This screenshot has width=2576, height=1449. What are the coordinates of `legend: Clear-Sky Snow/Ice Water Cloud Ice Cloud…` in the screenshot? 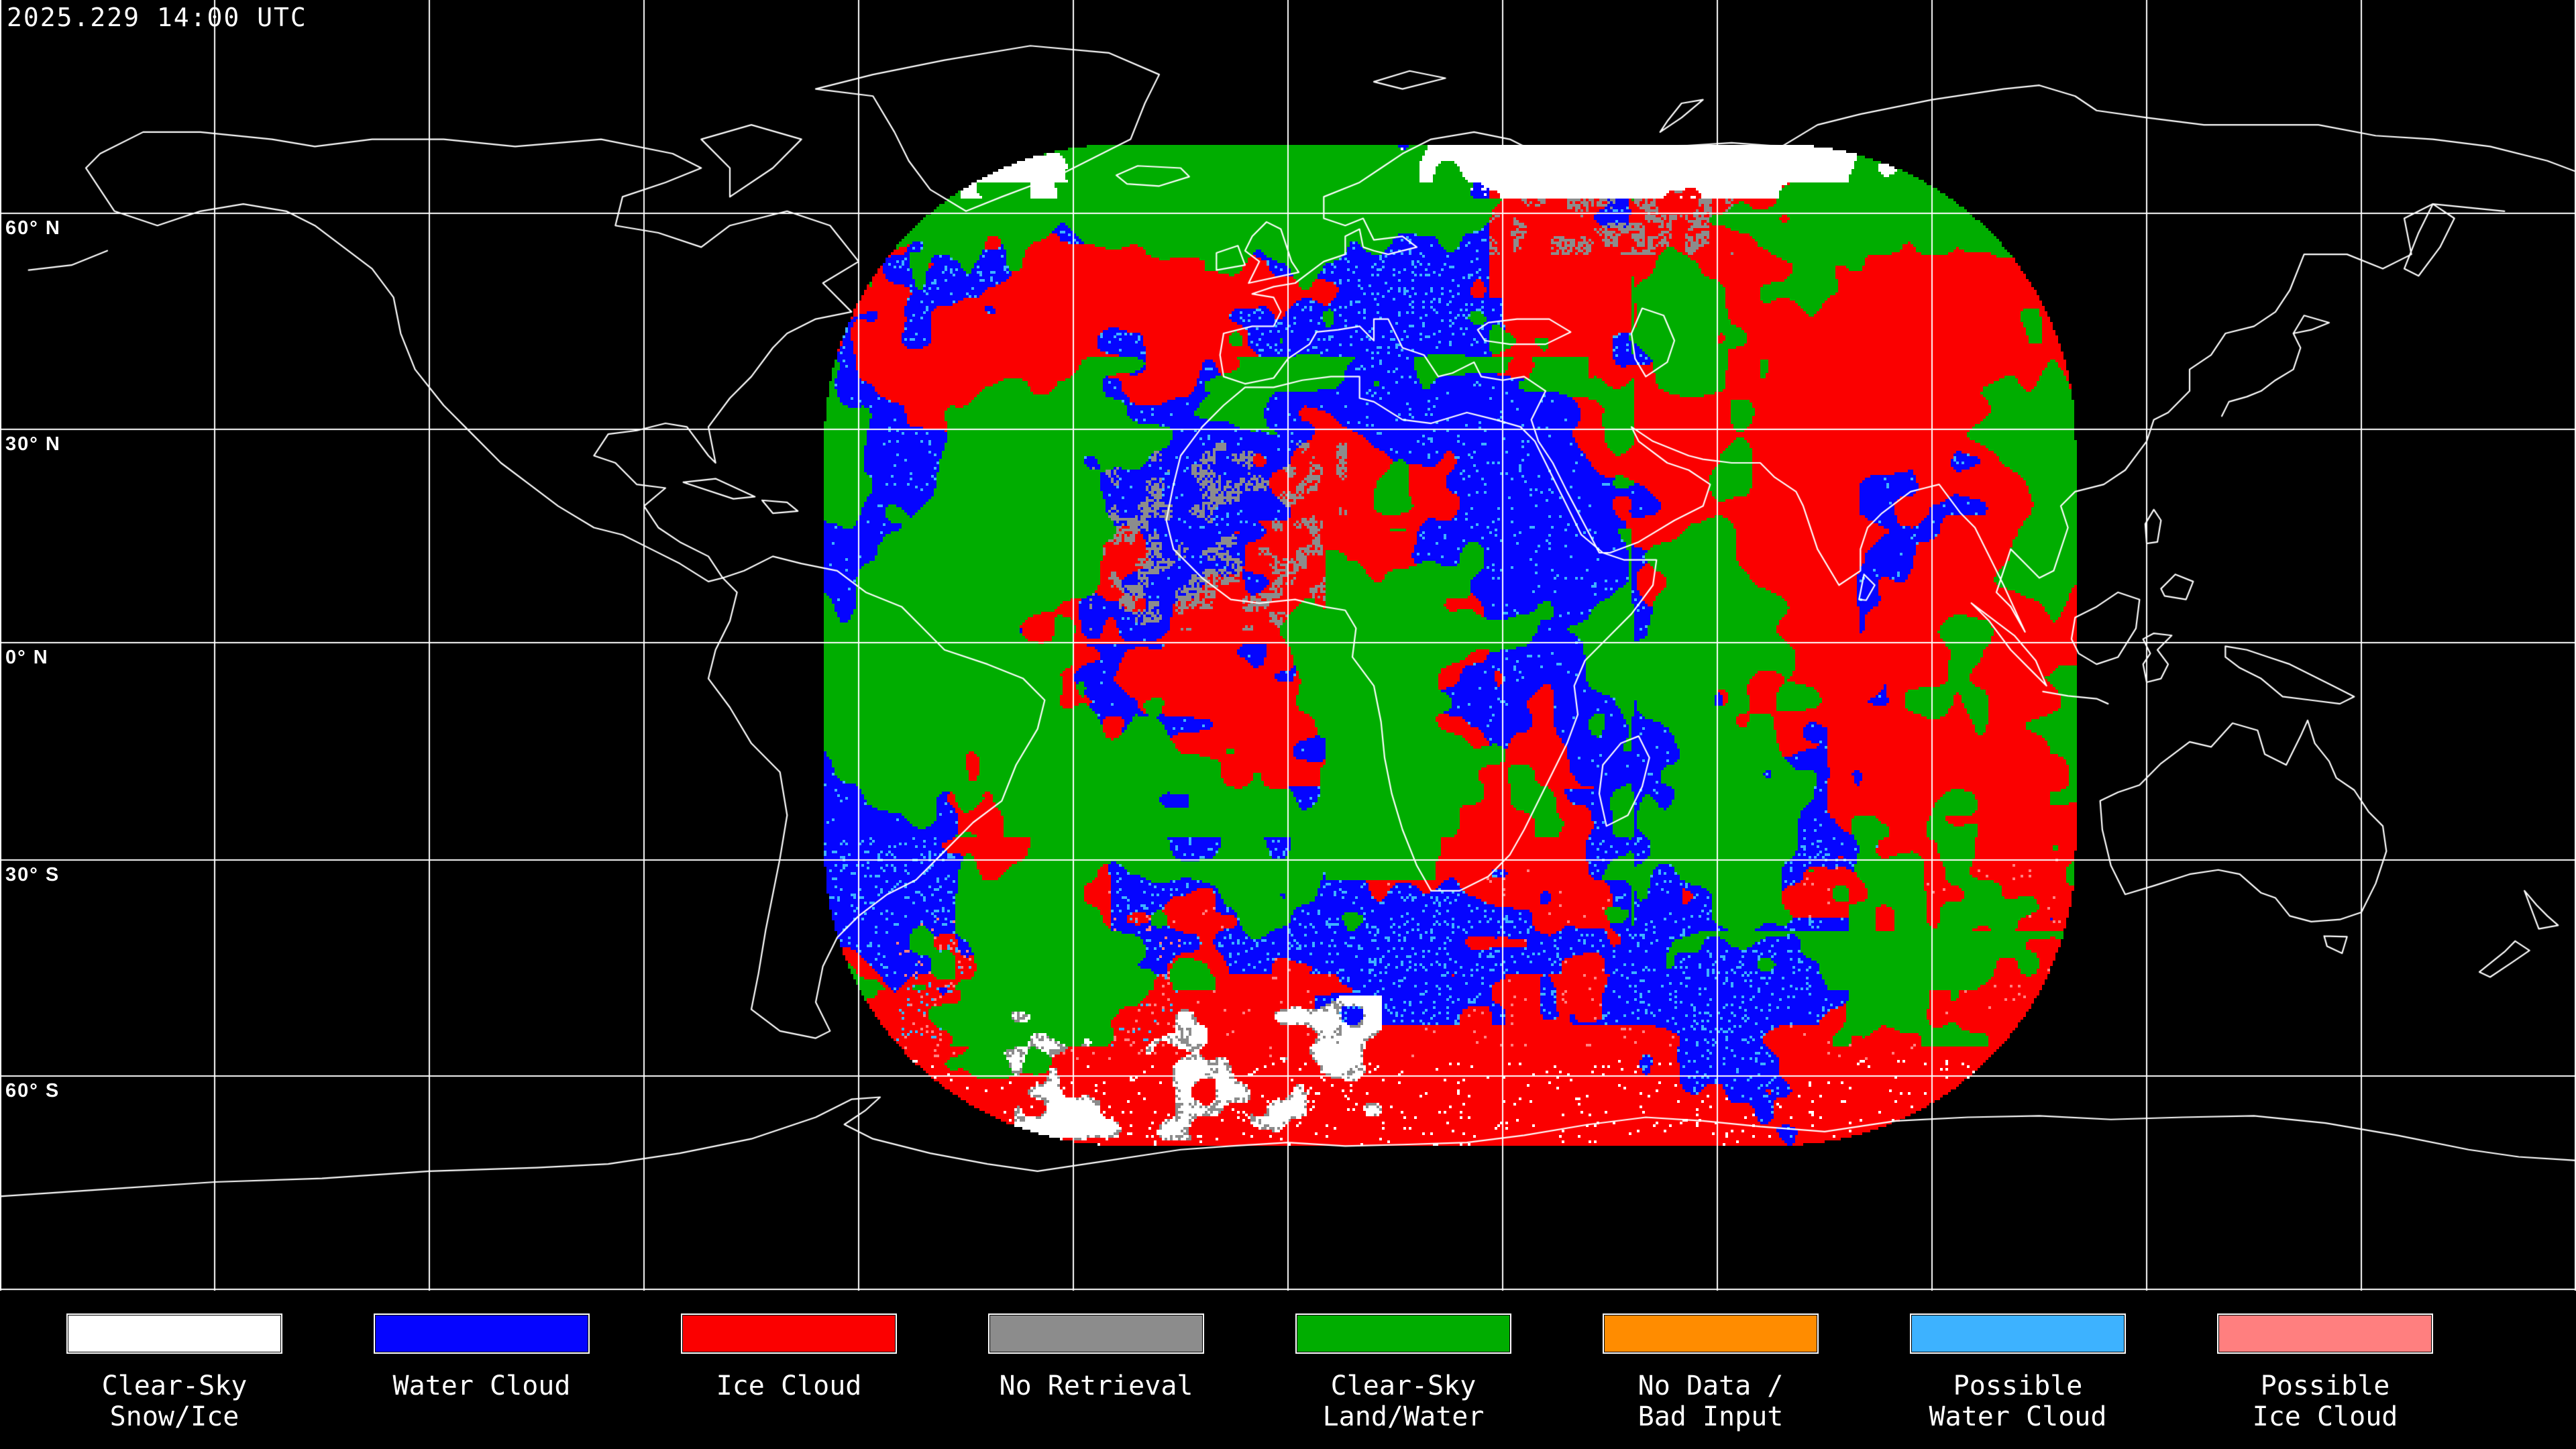 It's located at (1288, 1370).